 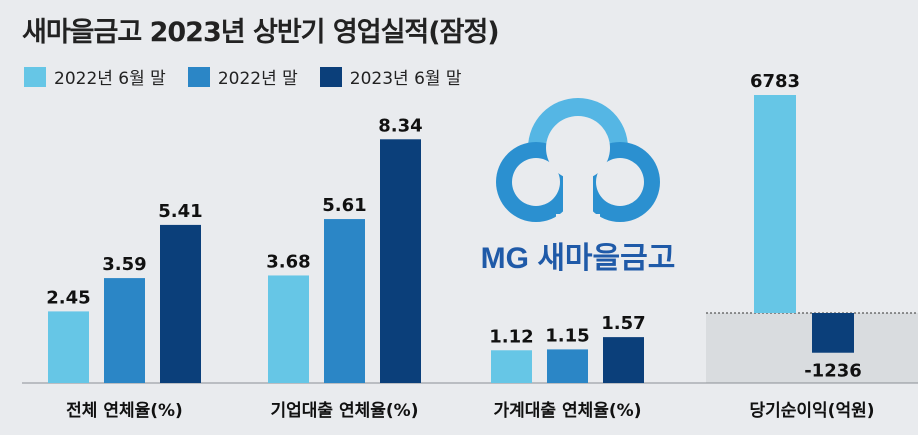 I want to click on legend: 2022년 6월 말 2022년 말 2023년 6월 말, so click(x=254, y=76).